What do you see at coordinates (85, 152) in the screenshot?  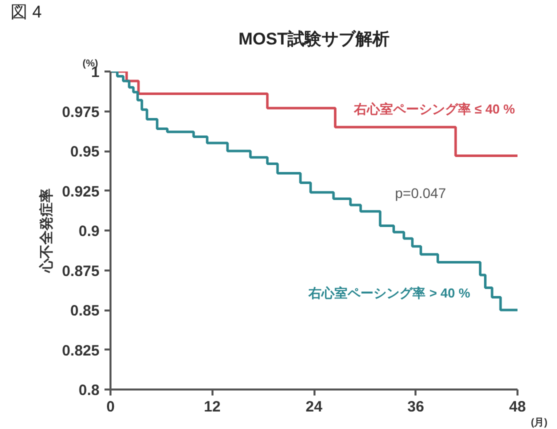 I see `y-tick-label: 0.95` at bounding box center [85, 152].